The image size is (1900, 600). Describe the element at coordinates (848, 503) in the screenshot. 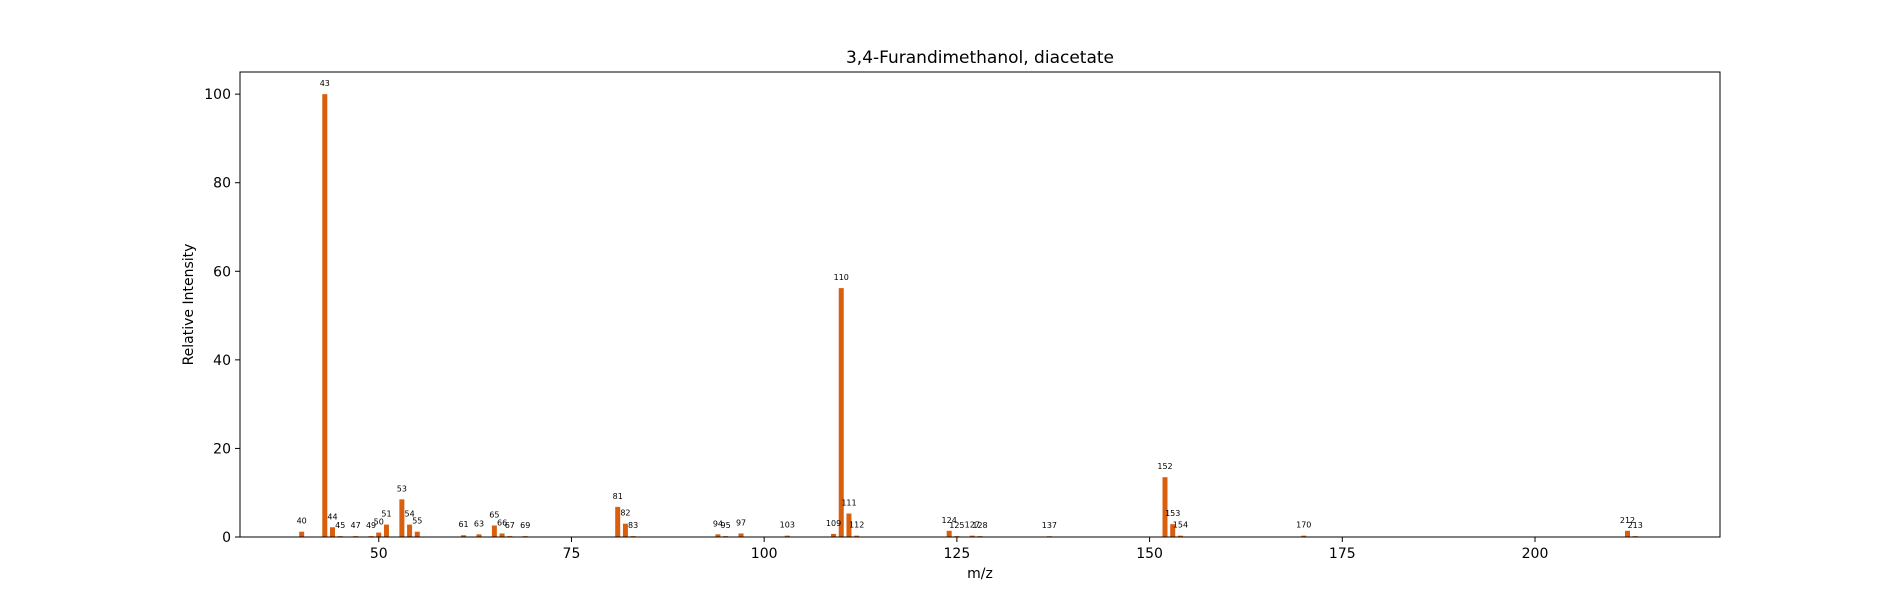

I see `peak-label: 111` at that location.